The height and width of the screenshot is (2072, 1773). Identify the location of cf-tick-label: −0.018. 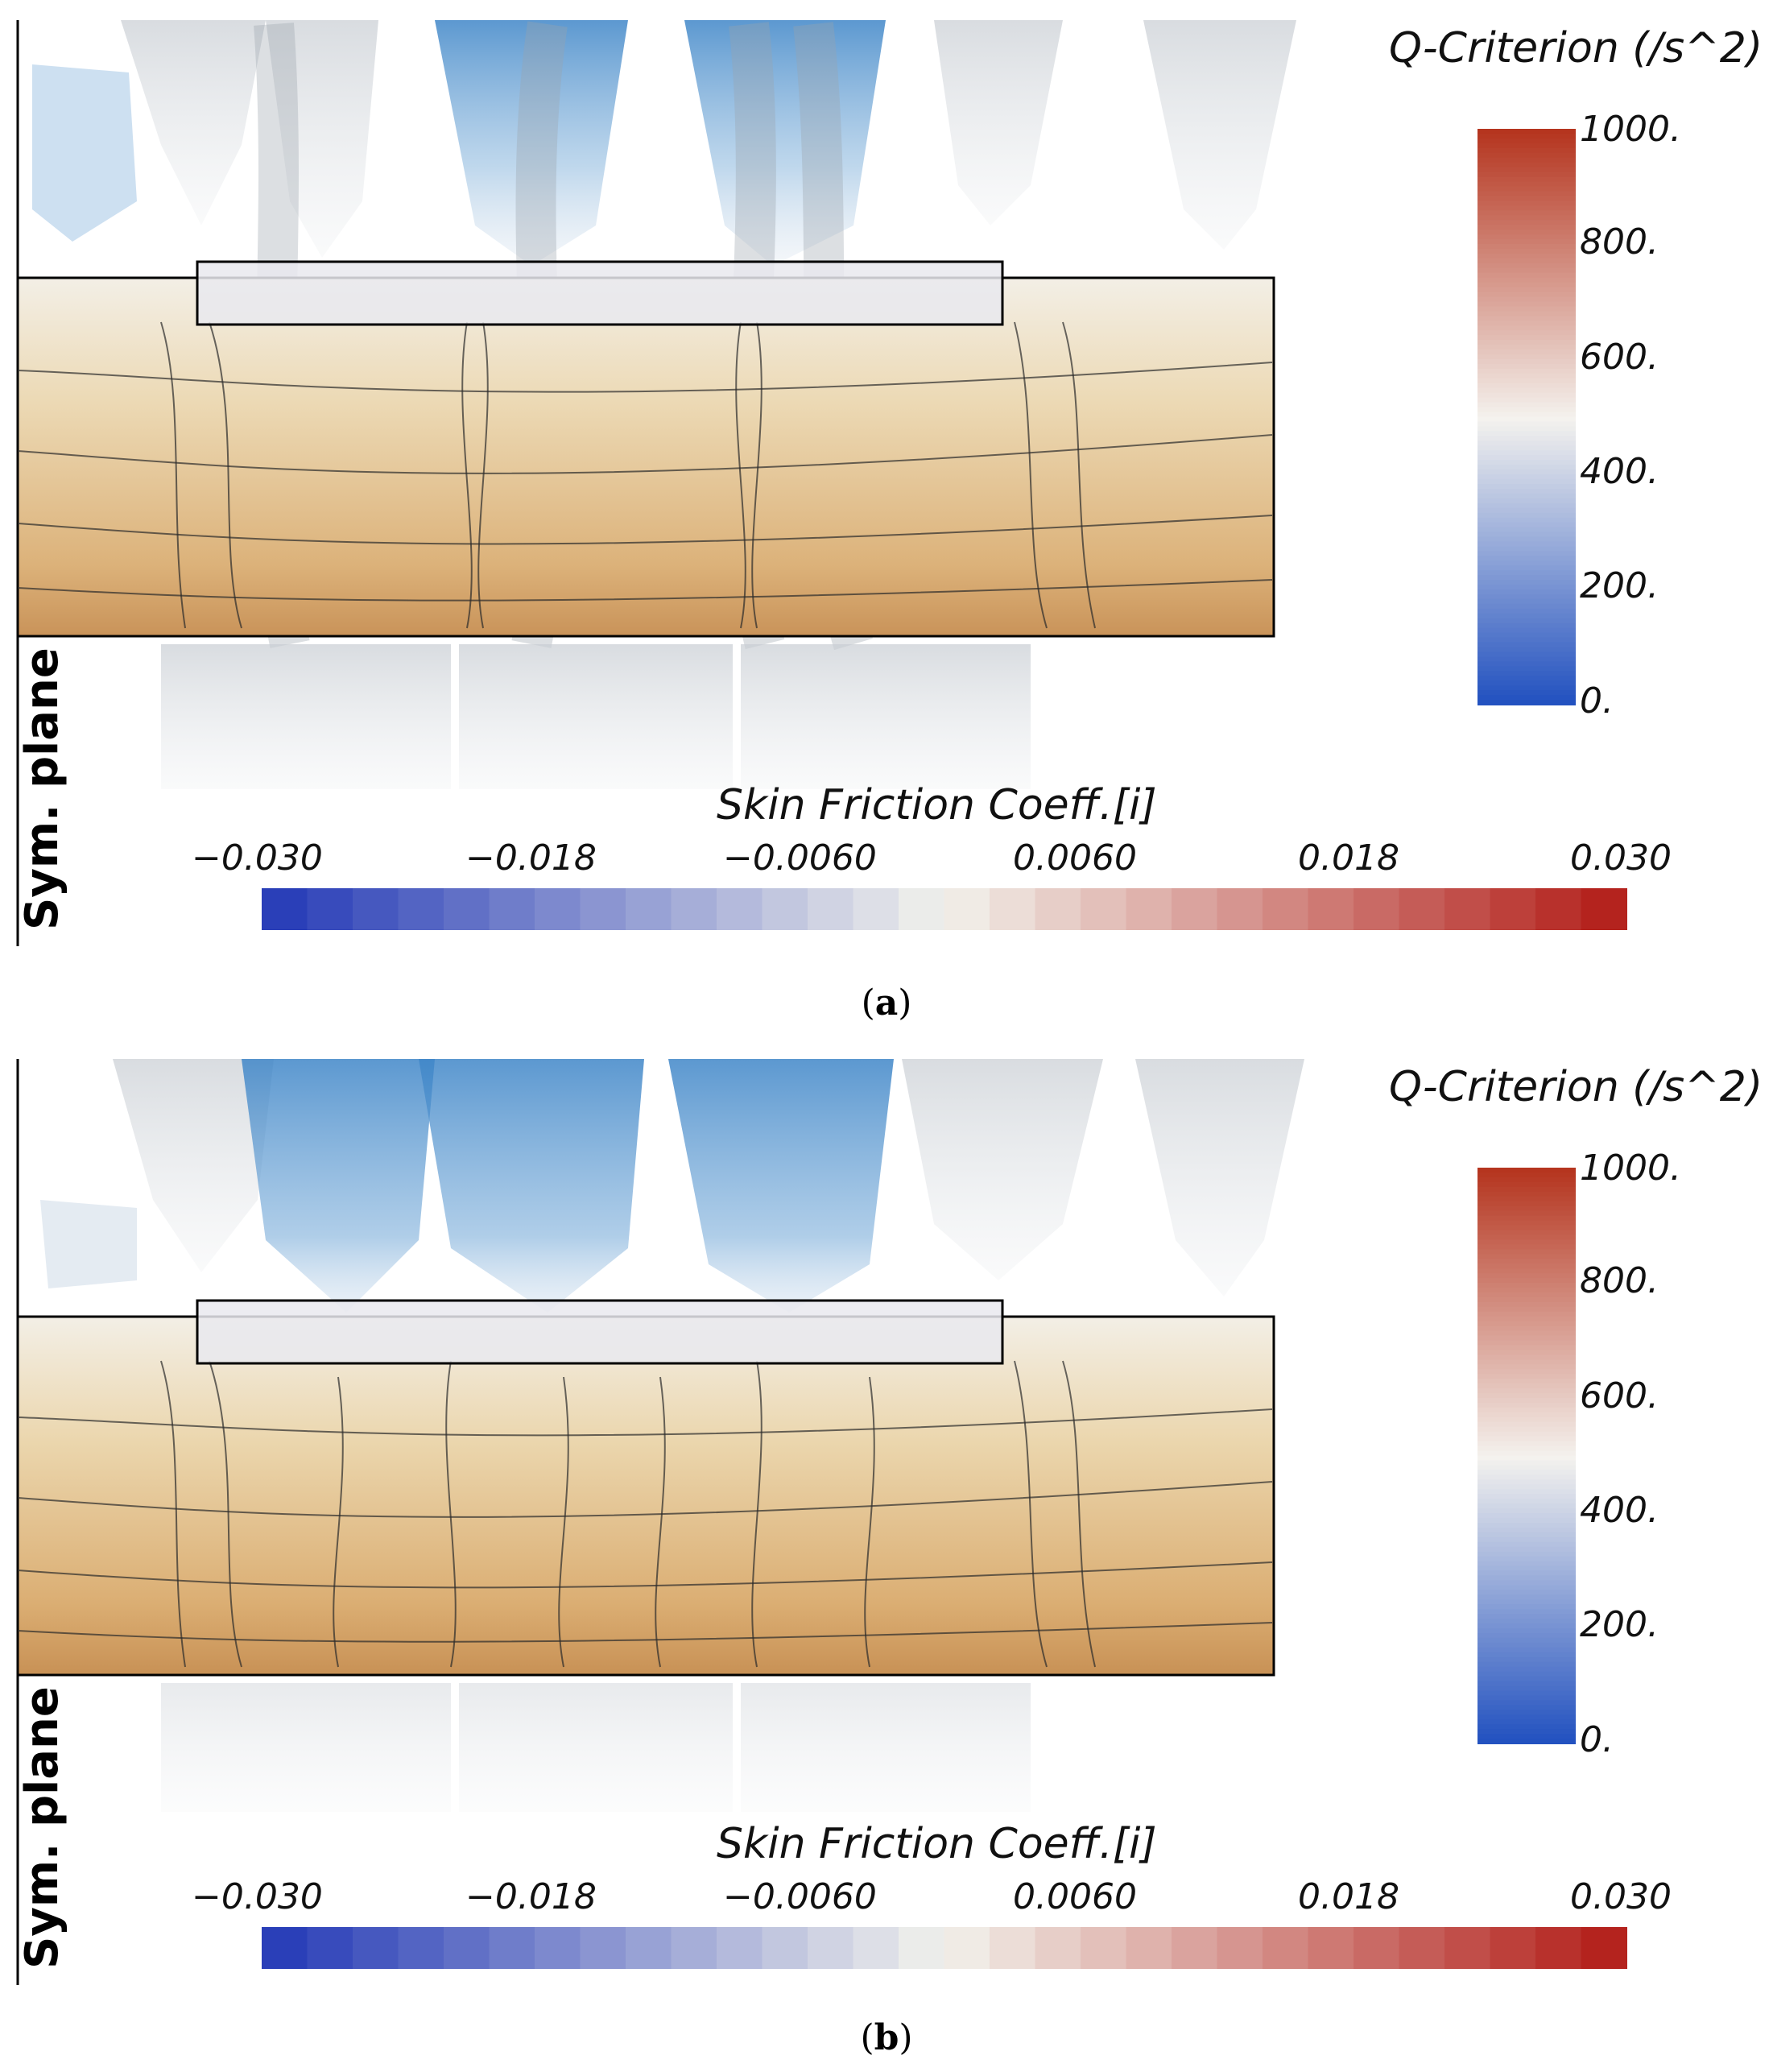
(531, 858).